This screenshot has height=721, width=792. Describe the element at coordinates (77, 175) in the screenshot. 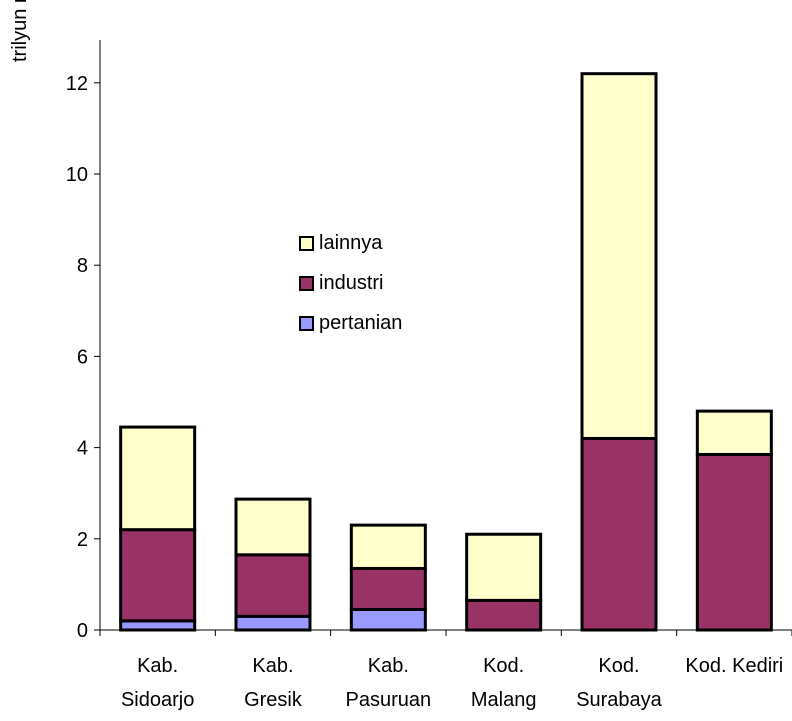

I see `y-tick-label: 10` at that location.